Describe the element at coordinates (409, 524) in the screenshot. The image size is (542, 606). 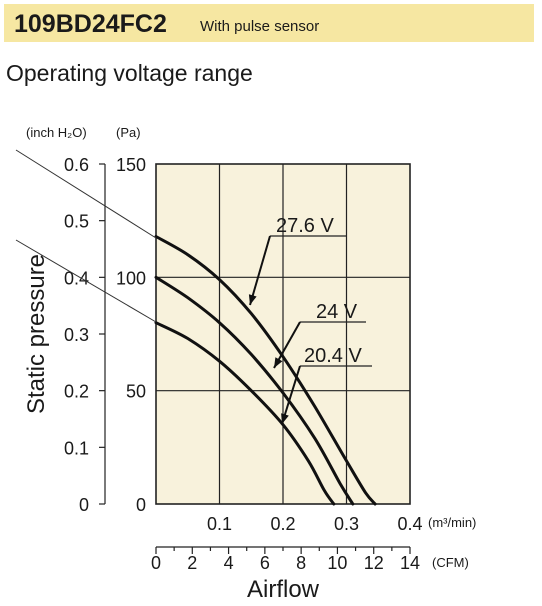
I see `m3-tick-label-3: 0.4` at that location.